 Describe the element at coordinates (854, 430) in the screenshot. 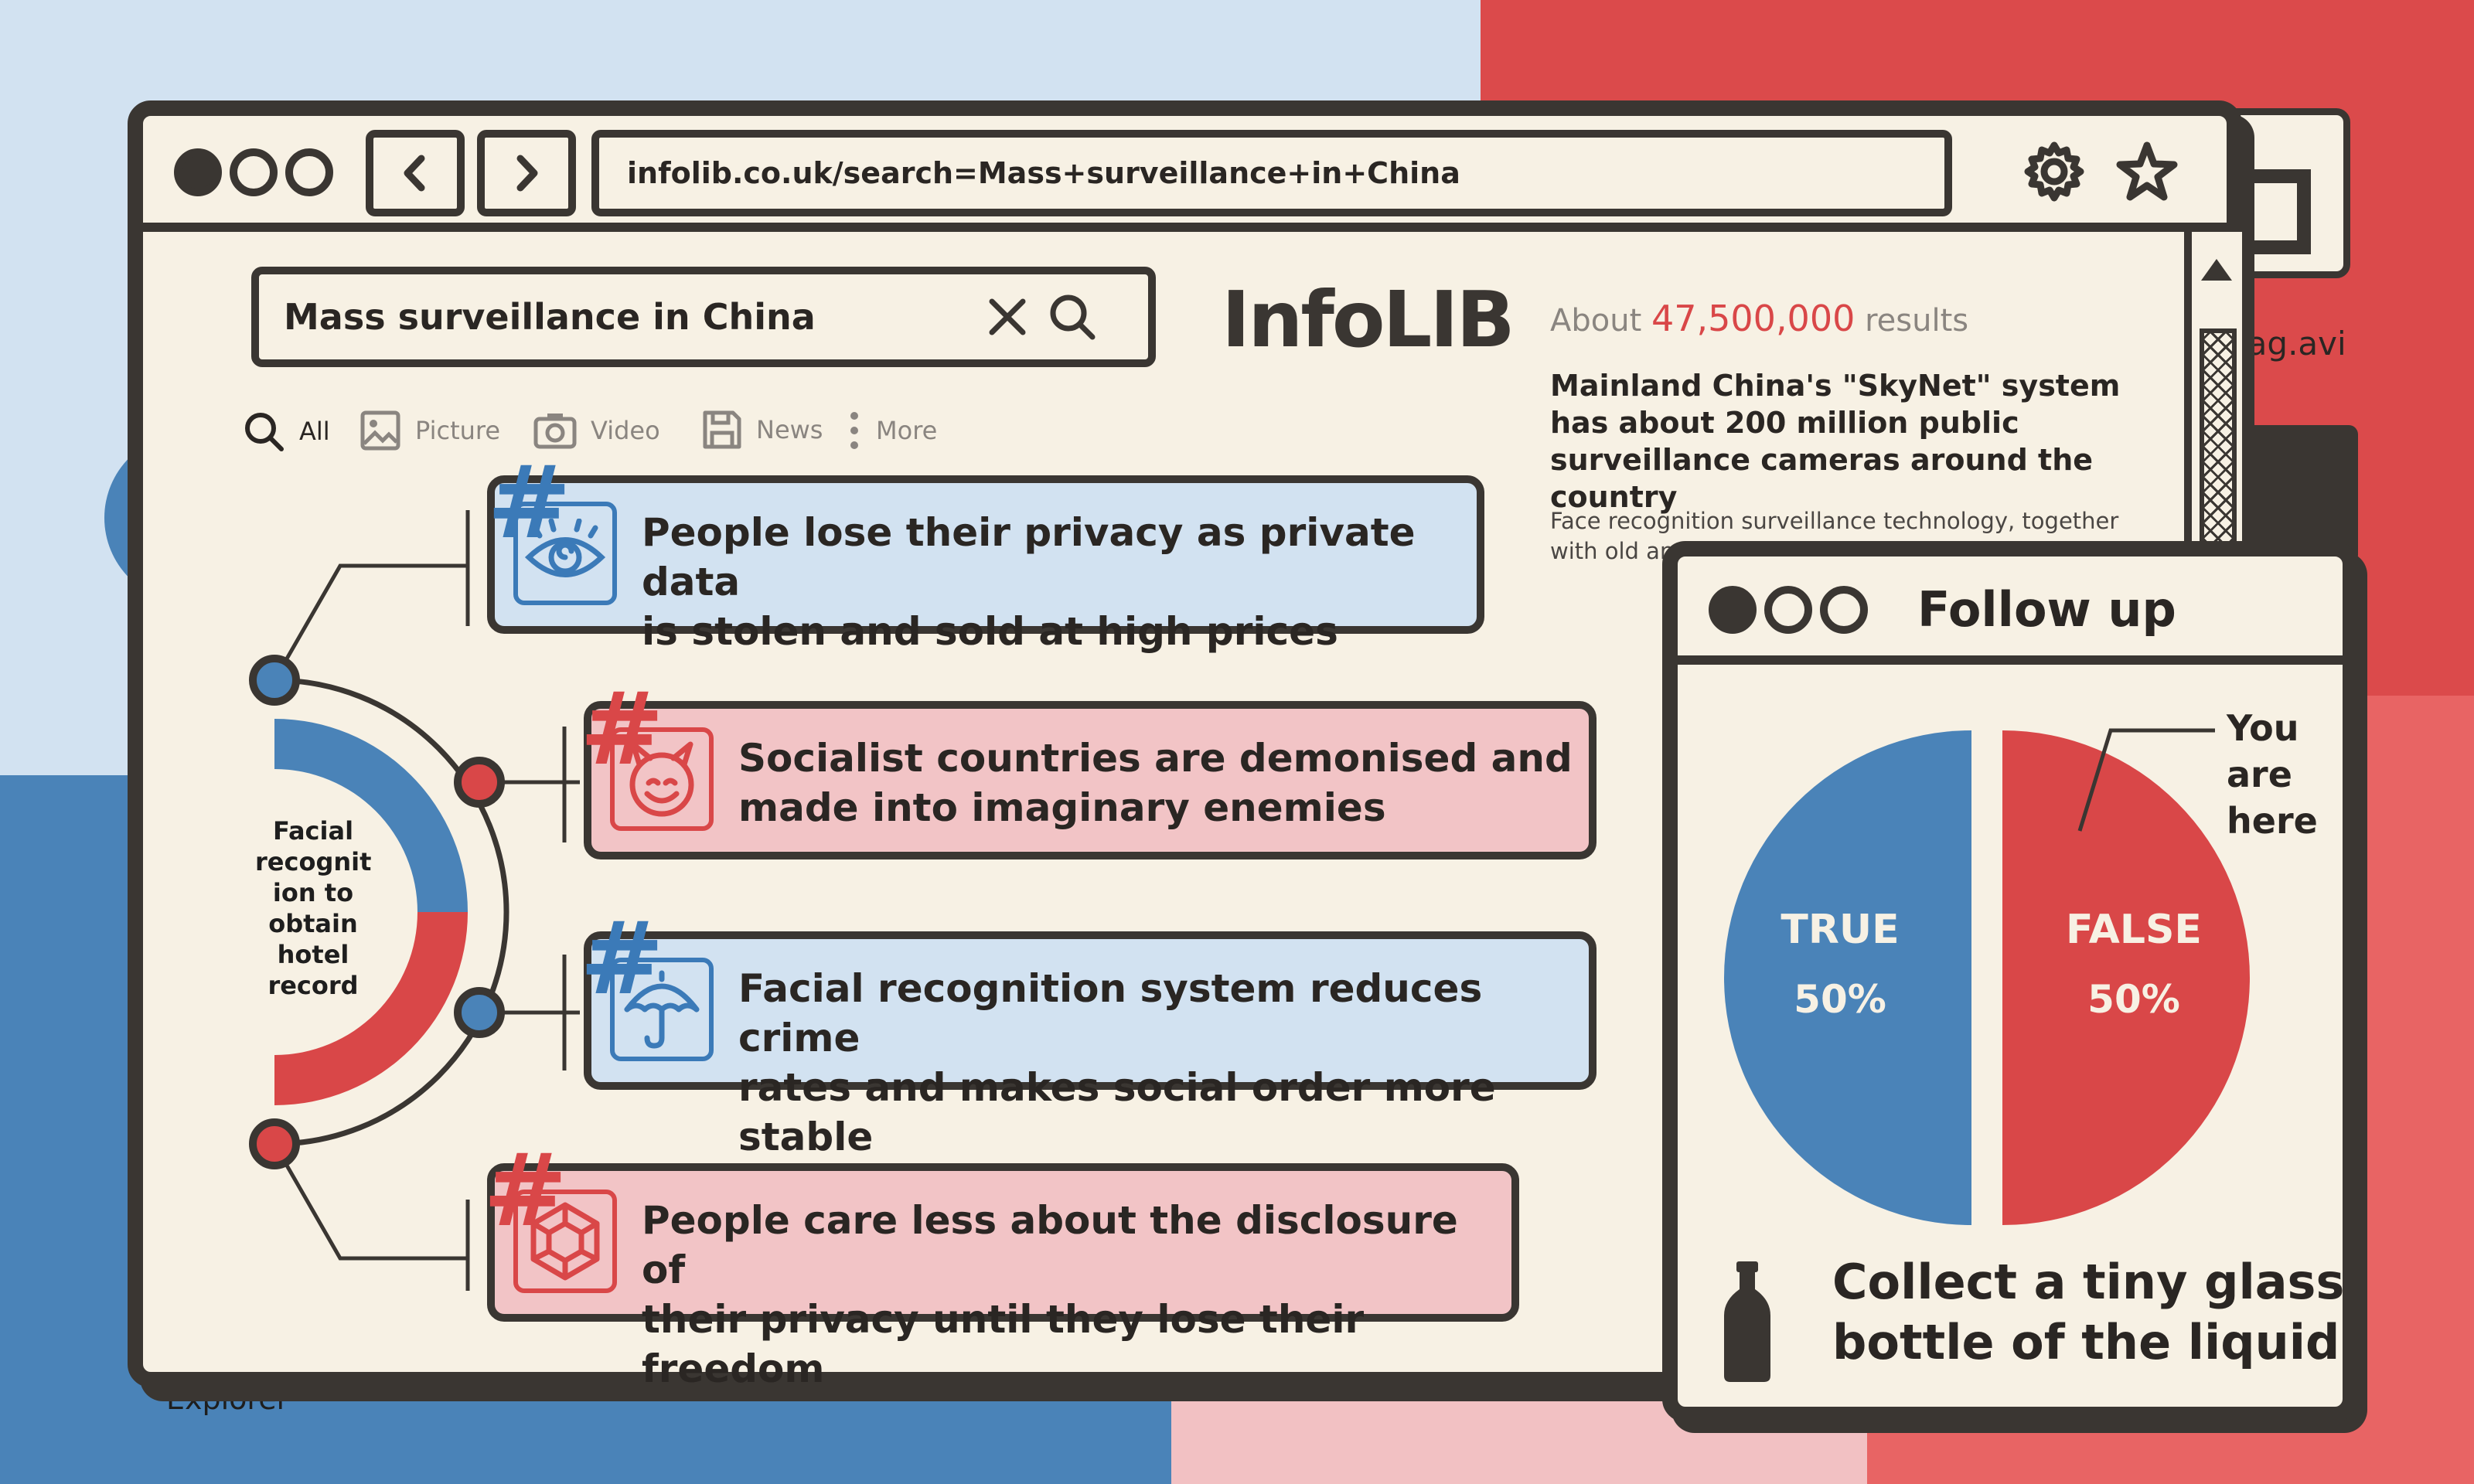

I see `more-vertical-icon` at that location.